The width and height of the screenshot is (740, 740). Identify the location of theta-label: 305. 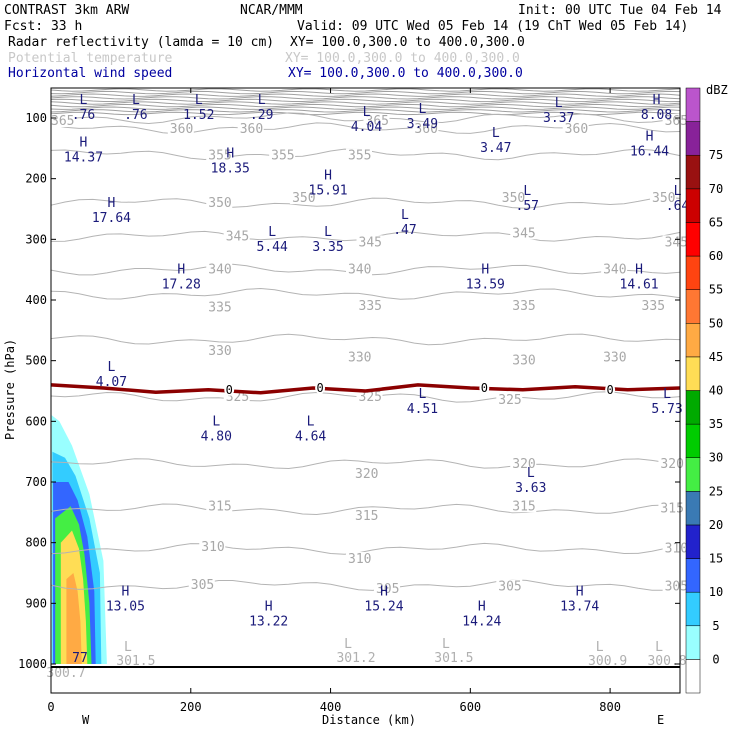
(676, 586).